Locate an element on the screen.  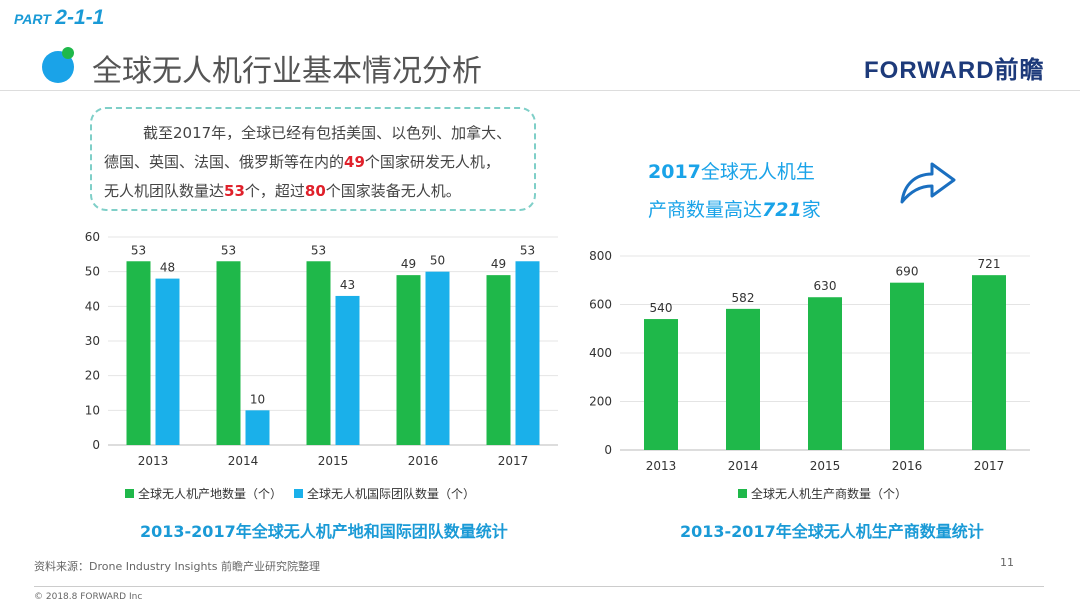
legend-left: 全球无人机产地数量（个） 全球无人机国际团队数量（个） is located at coordinates (300, 493).